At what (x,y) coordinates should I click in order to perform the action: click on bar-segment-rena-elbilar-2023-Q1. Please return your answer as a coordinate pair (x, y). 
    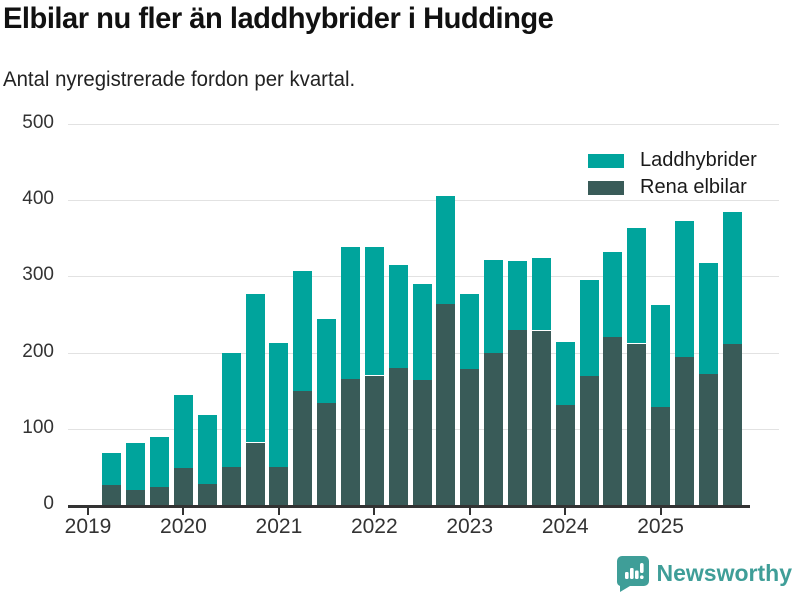
    Looking at the image, I should click on (470, 437).